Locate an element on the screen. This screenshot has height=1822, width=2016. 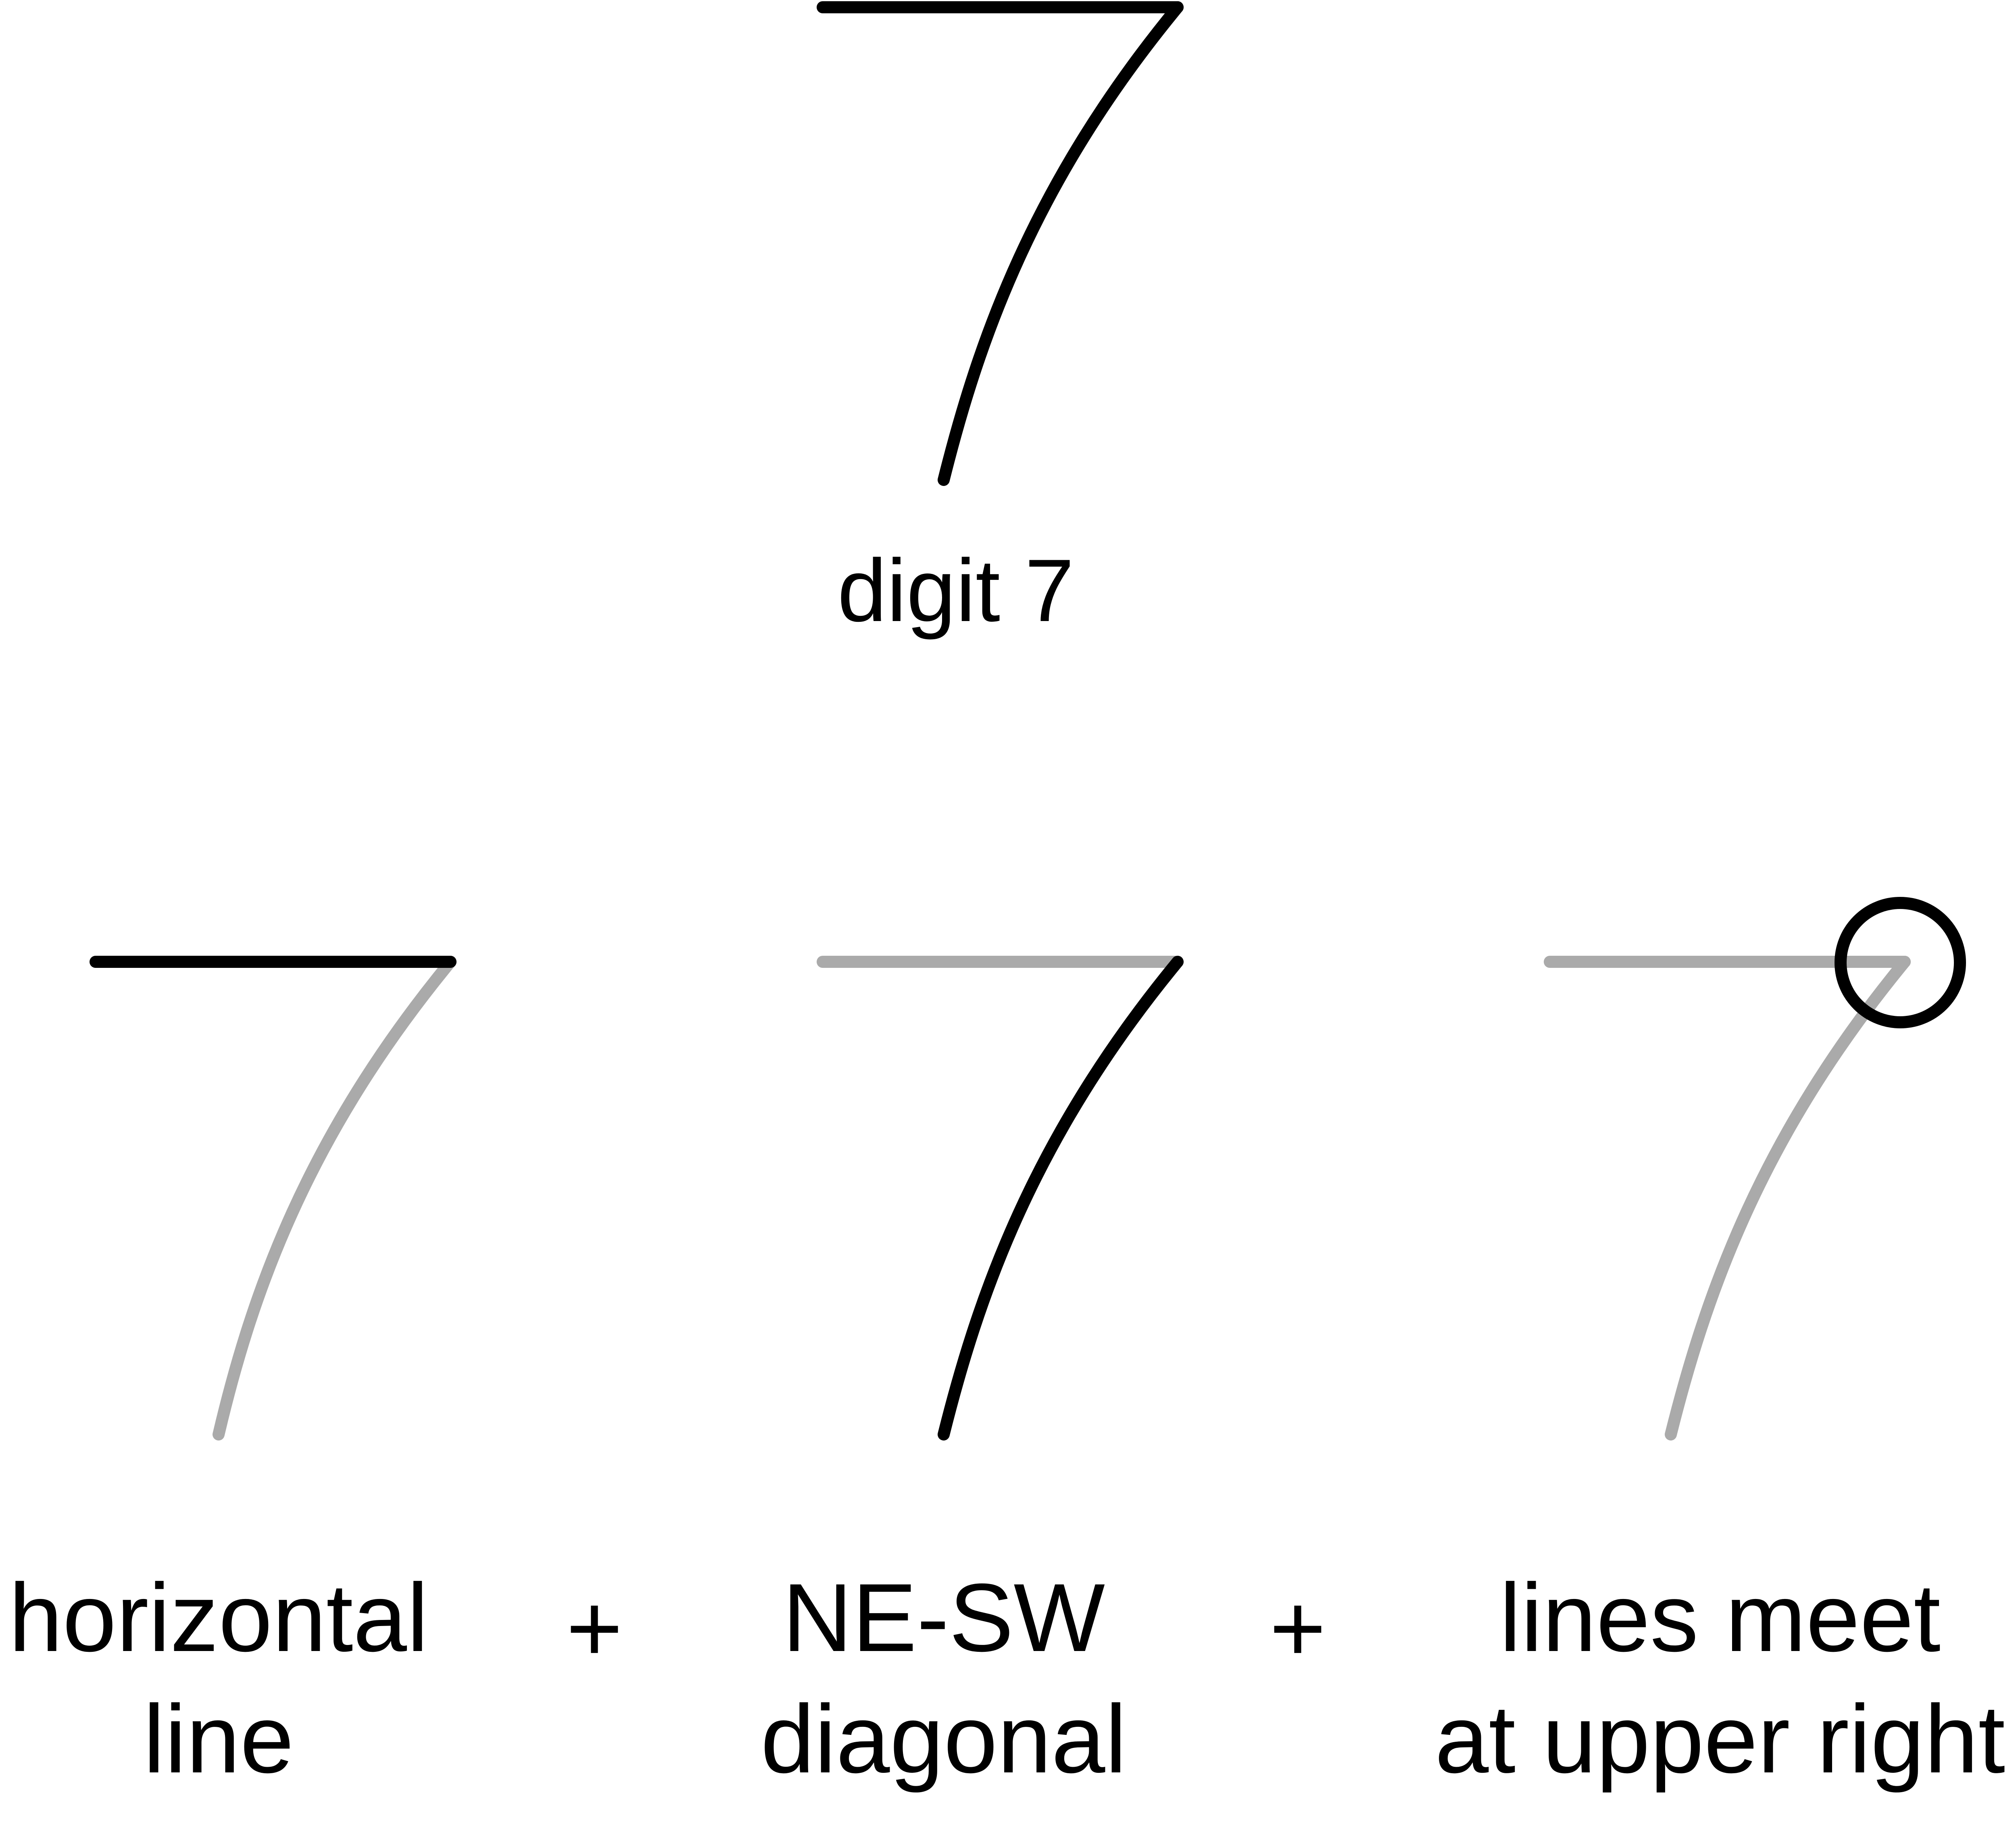
component-horizontal-line-glyph is located at coordinates (273, 1198).